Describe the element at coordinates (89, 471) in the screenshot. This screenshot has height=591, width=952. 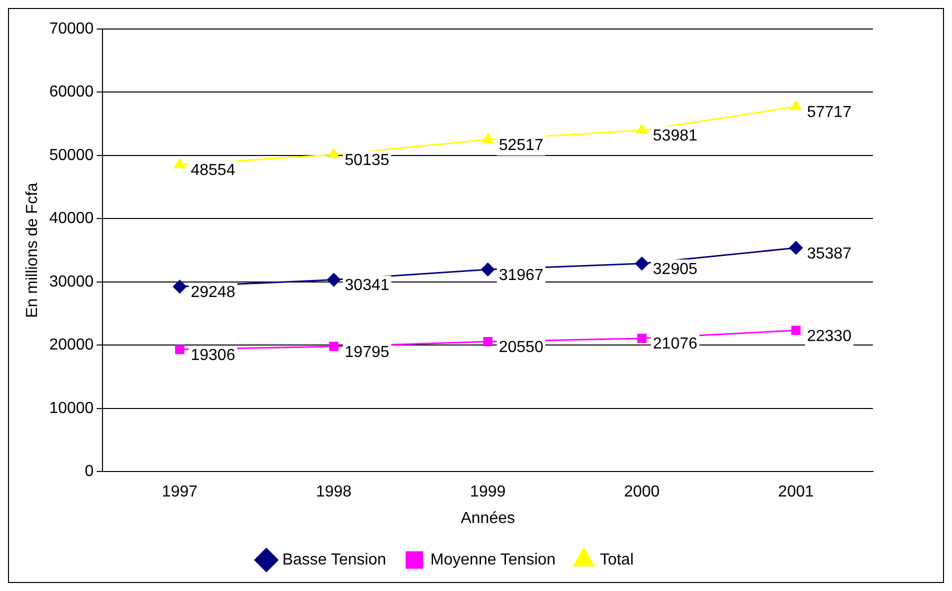
I see `y-tick-label: 0` at that location.